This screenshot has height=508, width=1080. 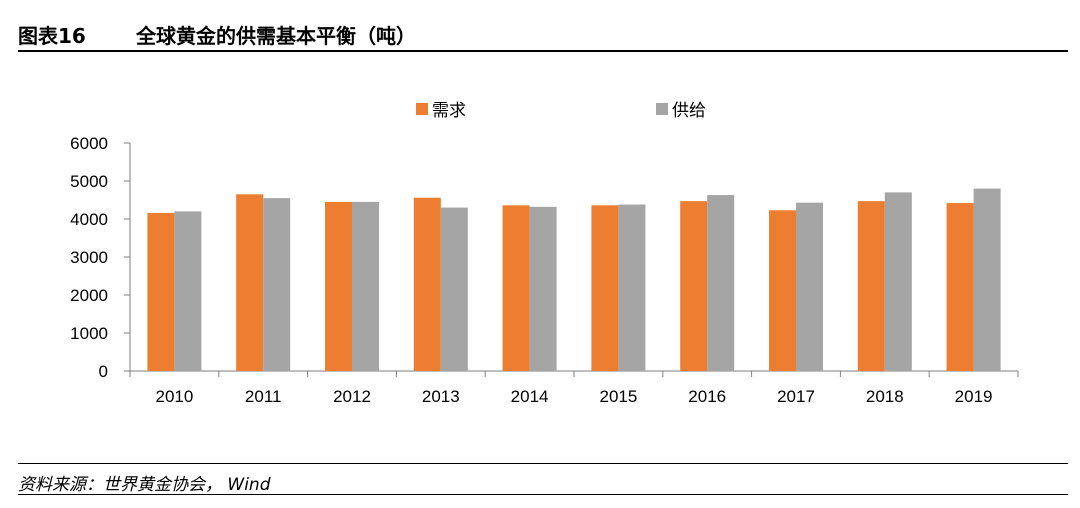 What do you see at coordinates (530, 396) in the screenshot?
I see `x-tick-label: 2014` at bounding box center [530, 396].